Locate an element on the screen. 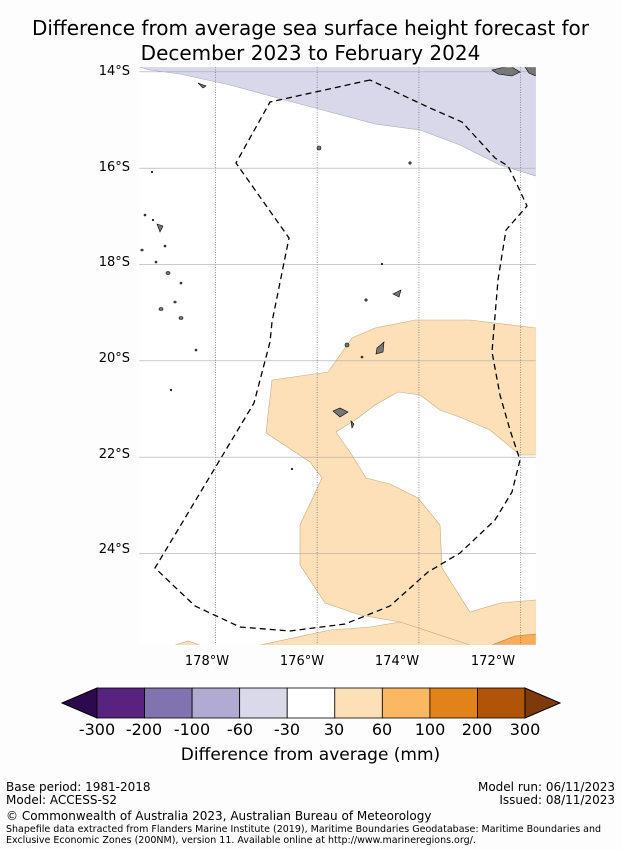 The height and width of the screenshot is (850, 621). island-eua is located at coordinates (352, 424).